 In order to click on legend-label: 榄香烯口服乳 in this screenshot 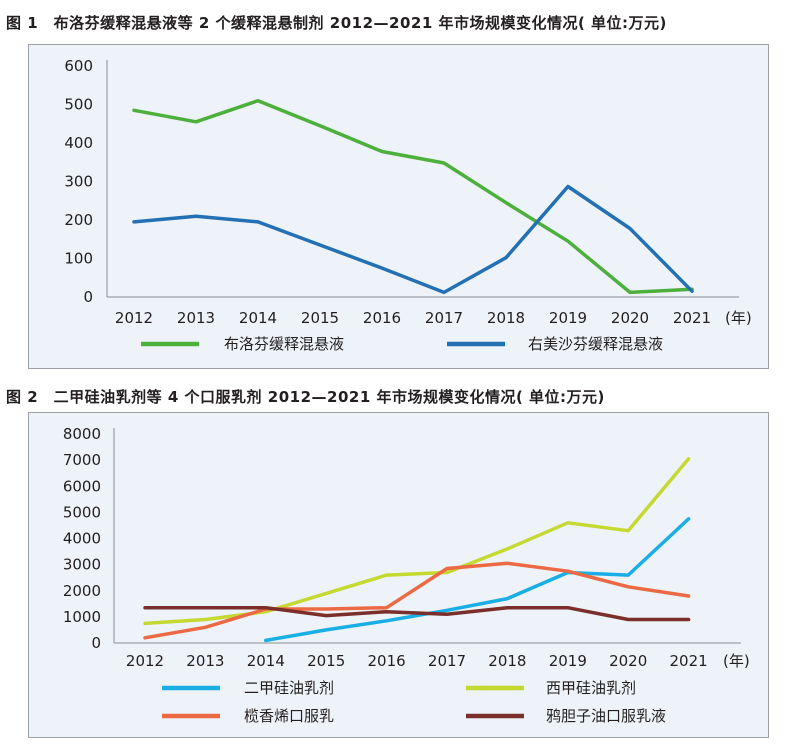, I will do `click(289, 716)`.